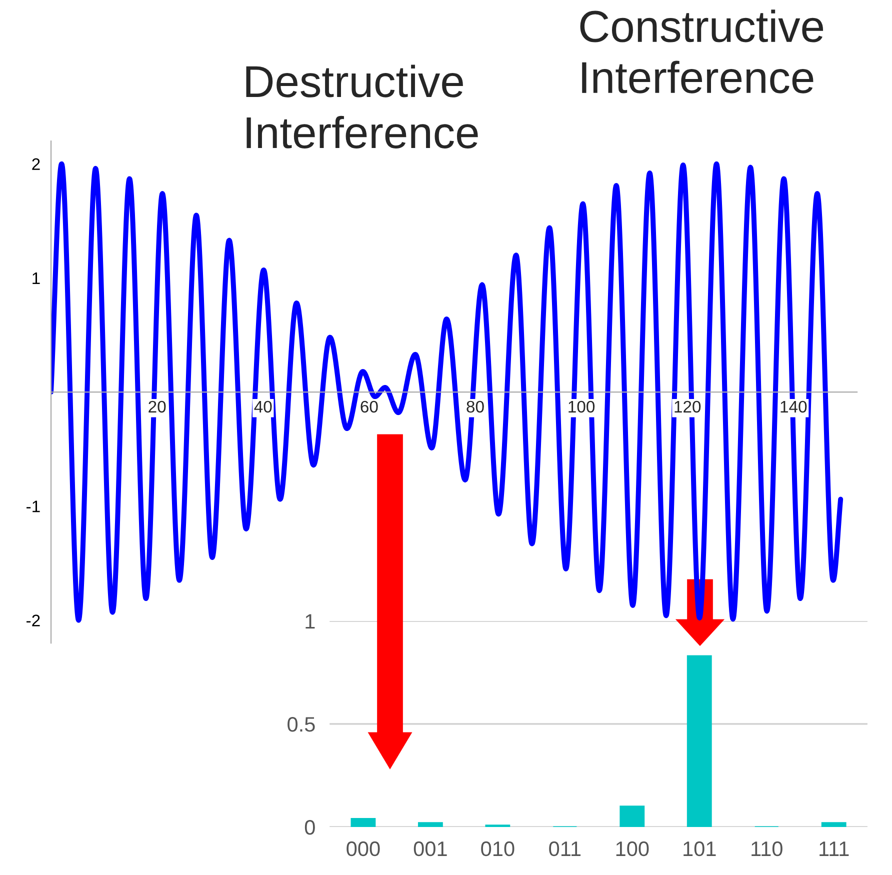  I want to click on x-tick-label: 60, so click(369, 406).